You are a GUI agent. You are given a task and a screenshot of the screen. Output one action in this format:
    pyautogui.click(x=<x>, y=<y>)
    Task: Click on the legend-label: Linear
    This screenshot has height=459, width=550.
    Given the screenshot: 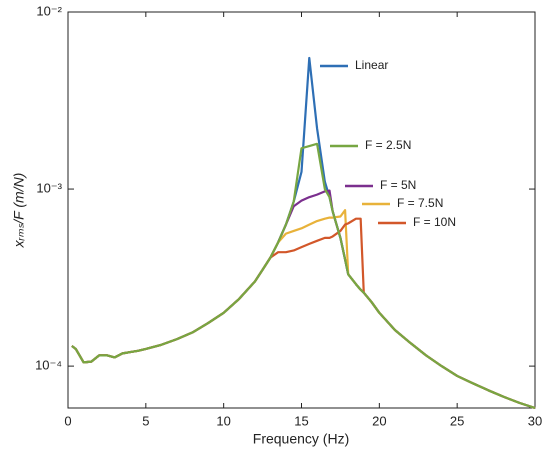 What is the action you would take?
    pyautogui.click(x=371, y=65)
    